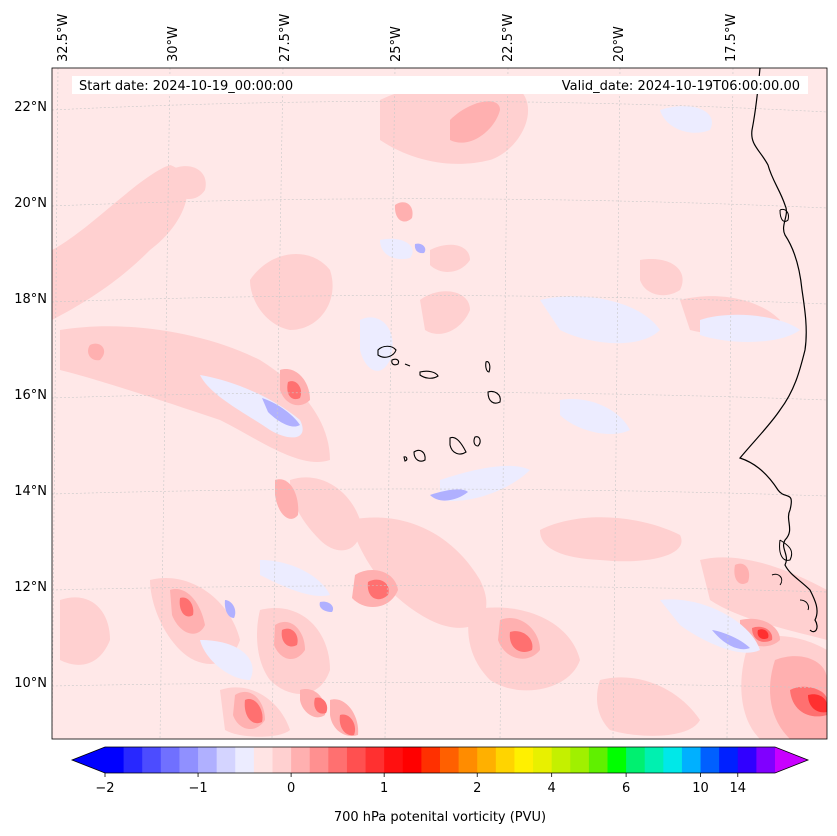 Image resolution: width=837 pixels, height=836 pixels. Describe the element at coordinates (197, 788) in the screenshot. I see `colorbar-tick-label: −1` at that location.